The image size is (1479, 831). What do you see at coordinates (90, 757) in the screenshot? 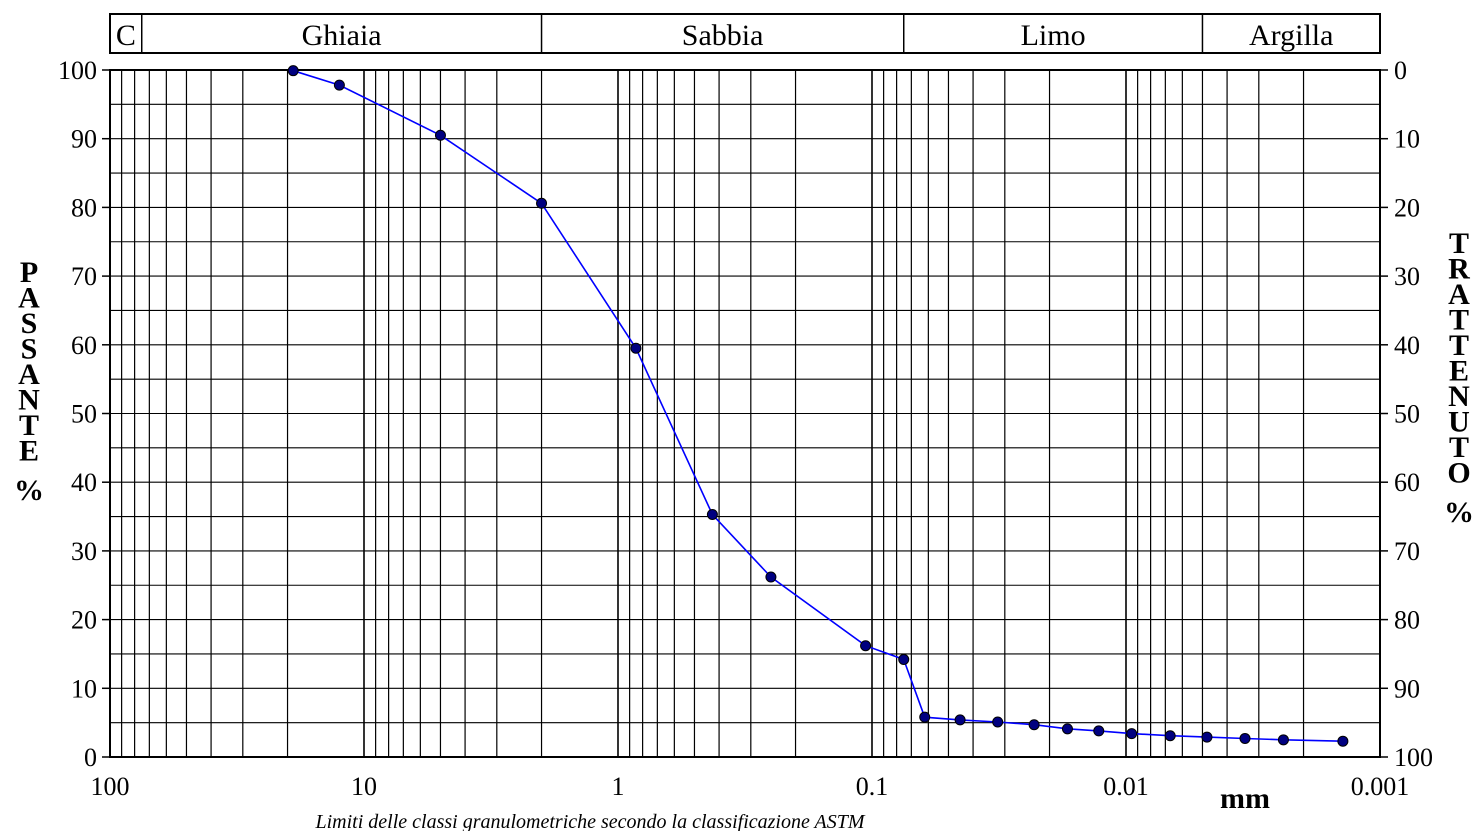
I see `y-left-tick-label: 0` at bounding box center [90, 757].